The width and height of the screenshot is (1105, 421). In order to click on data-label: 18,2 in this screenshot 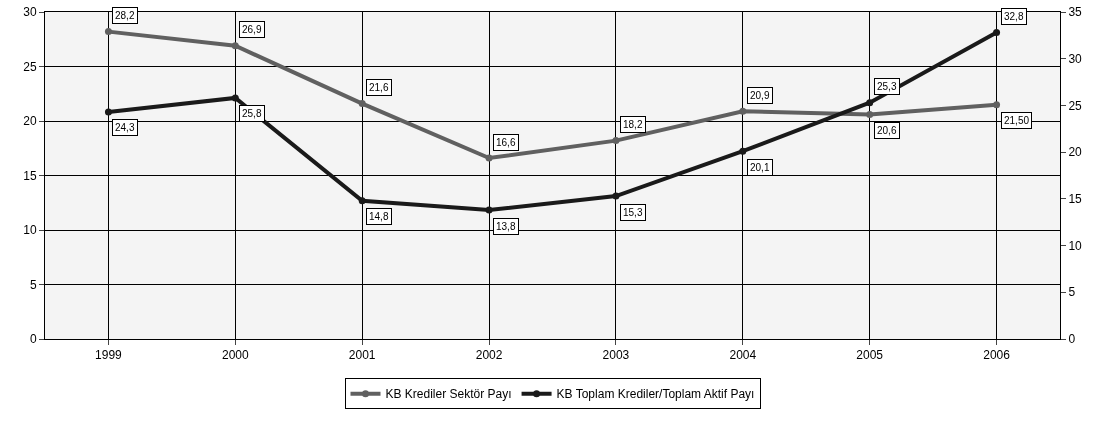, I will do `click(633, 124)`.